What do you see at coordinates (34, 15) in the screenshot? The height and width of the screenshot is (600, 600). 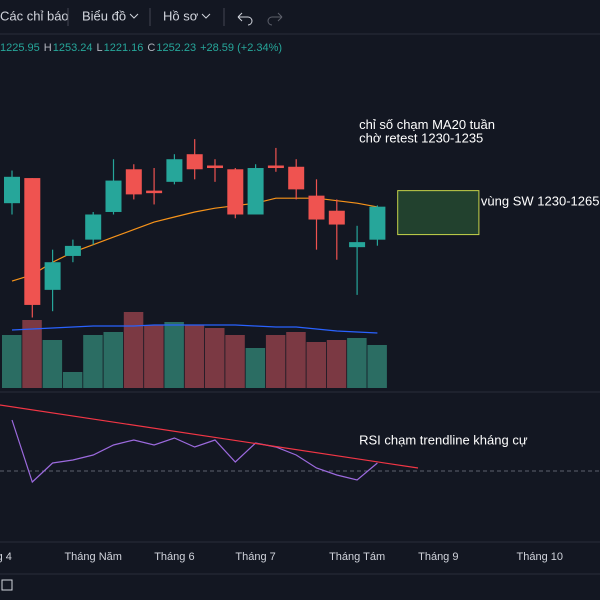 I see `toolbar-indicators: Các chỉ báo` at bounding box center [34, 15].